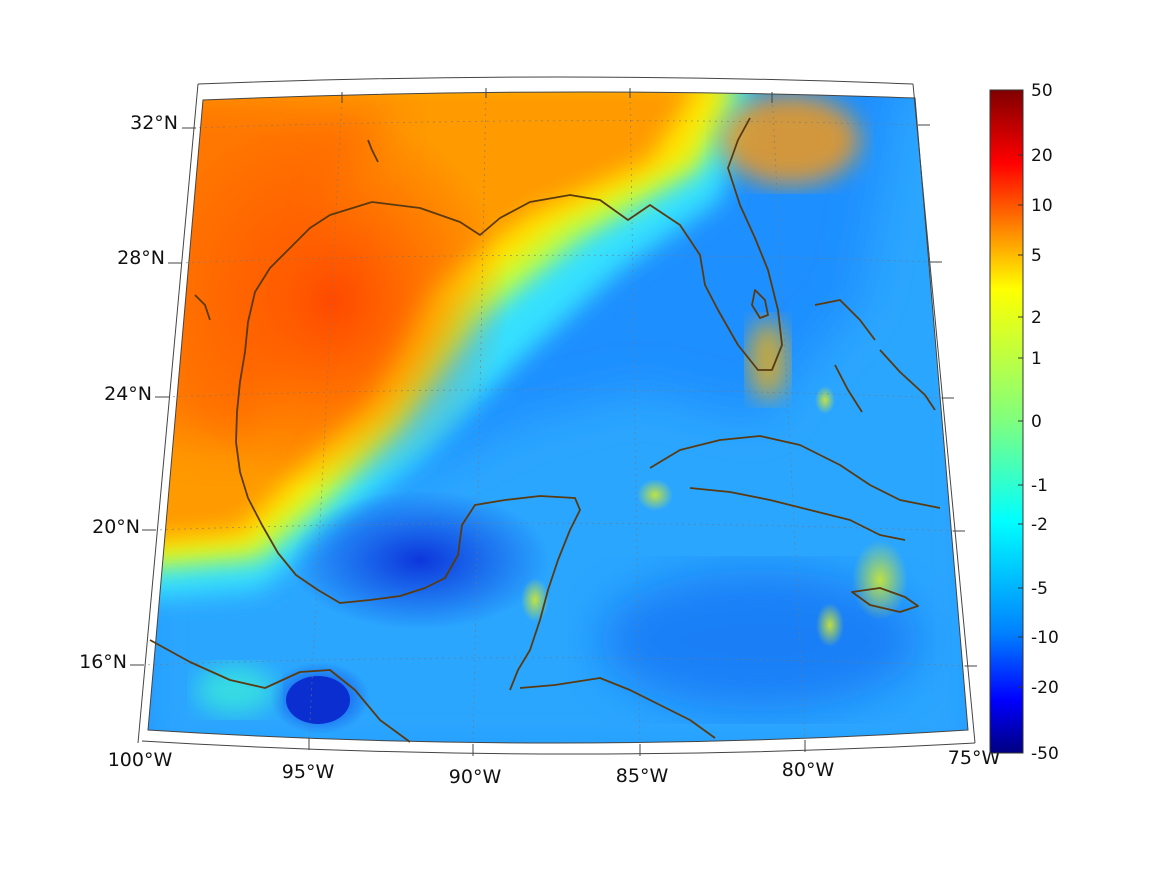 The width and height of the screenshot is (1167, 875). I want to click on lat-tick-label: 20°N, so click(116, 527).